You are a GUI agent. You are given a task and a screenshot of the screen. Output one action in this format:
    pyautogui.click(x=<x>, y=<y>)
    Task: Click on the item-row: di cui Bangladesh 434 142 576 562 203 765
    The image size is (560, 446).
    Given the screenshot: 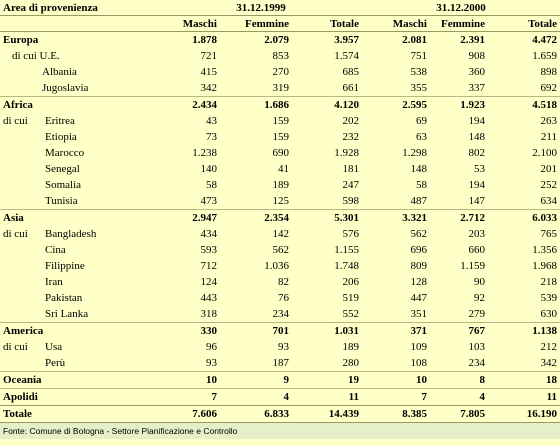 What is the action you would take?
    pyautogui.click(x=280, y=234)
    